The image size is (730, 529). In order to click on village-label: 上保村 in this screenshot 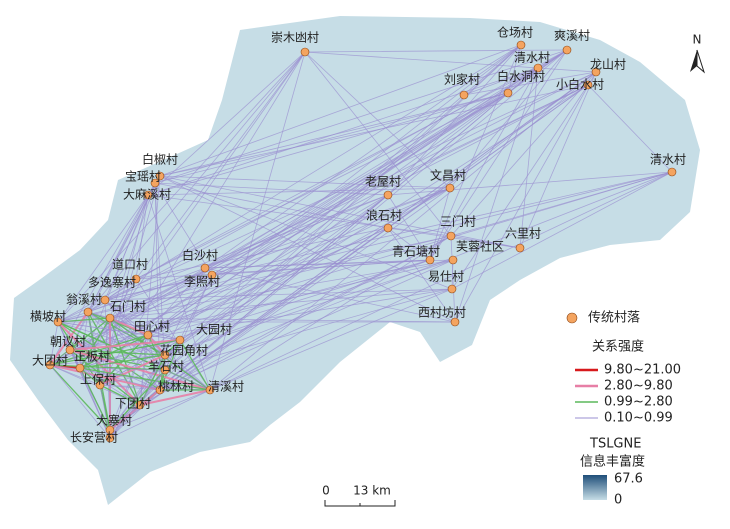, I will do `click(98, 380)`.